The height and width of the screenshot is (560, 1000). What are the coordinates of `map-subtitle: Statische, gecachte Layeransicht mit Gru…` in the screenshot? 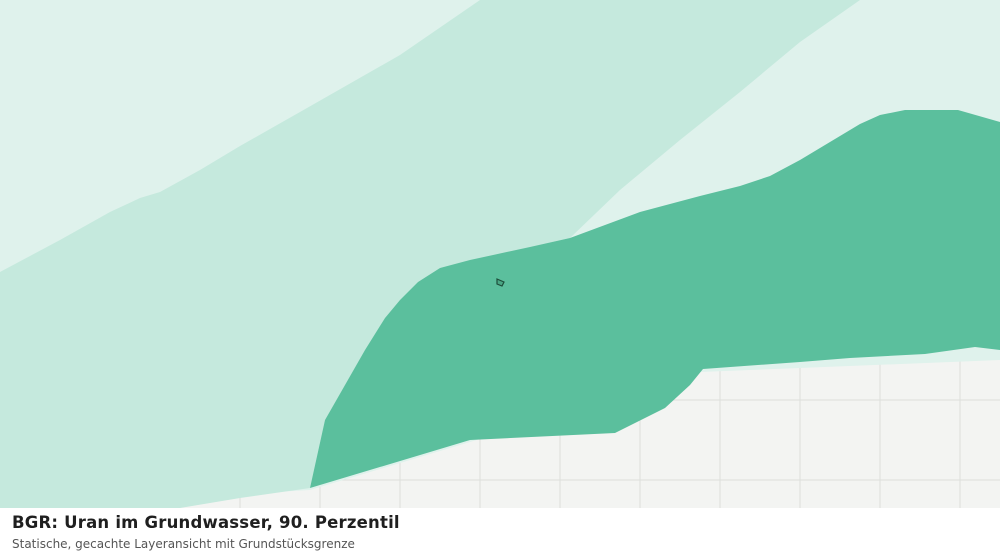 It's located at (183, 544).